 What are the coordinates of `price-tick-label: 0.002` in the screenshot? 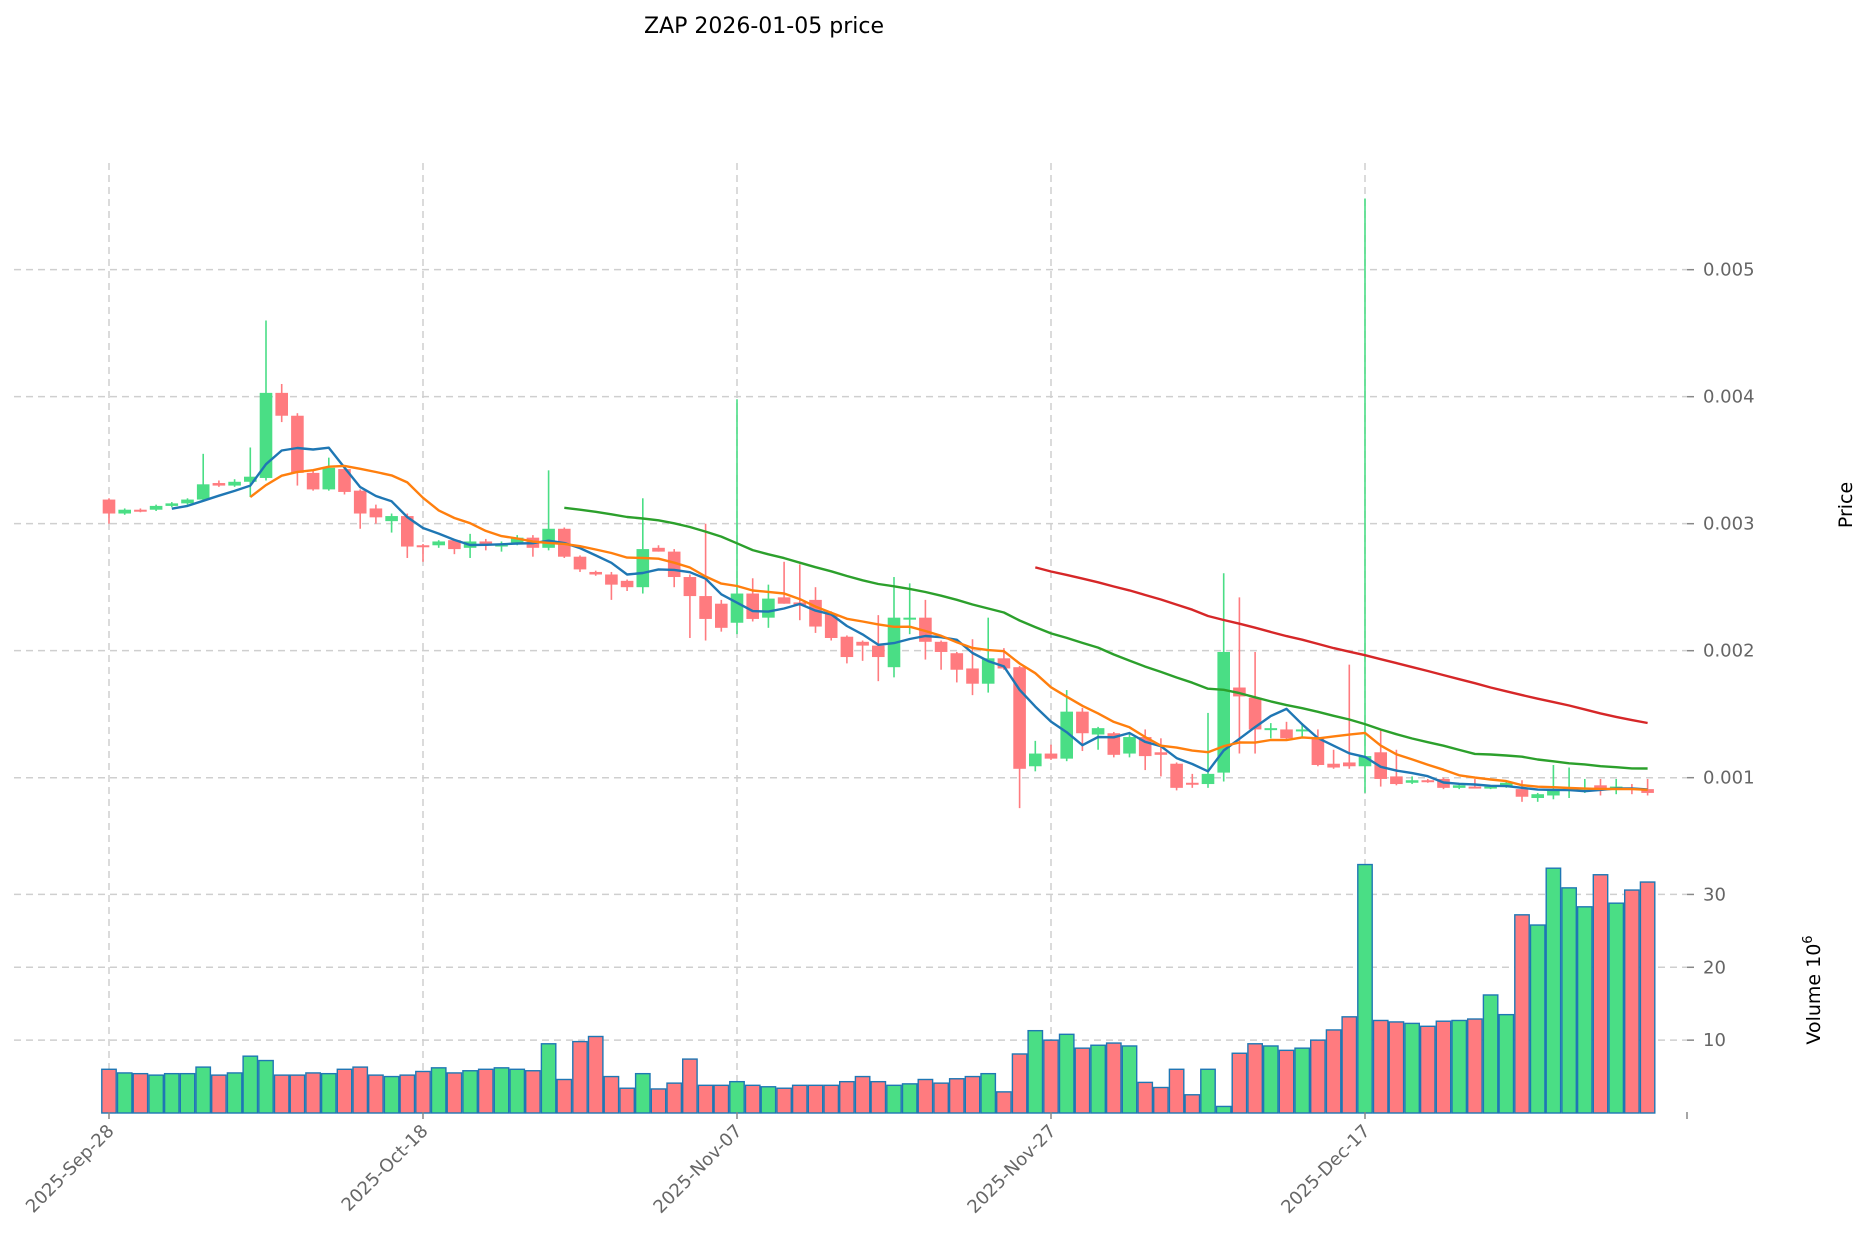 It's located at (1729, 651).